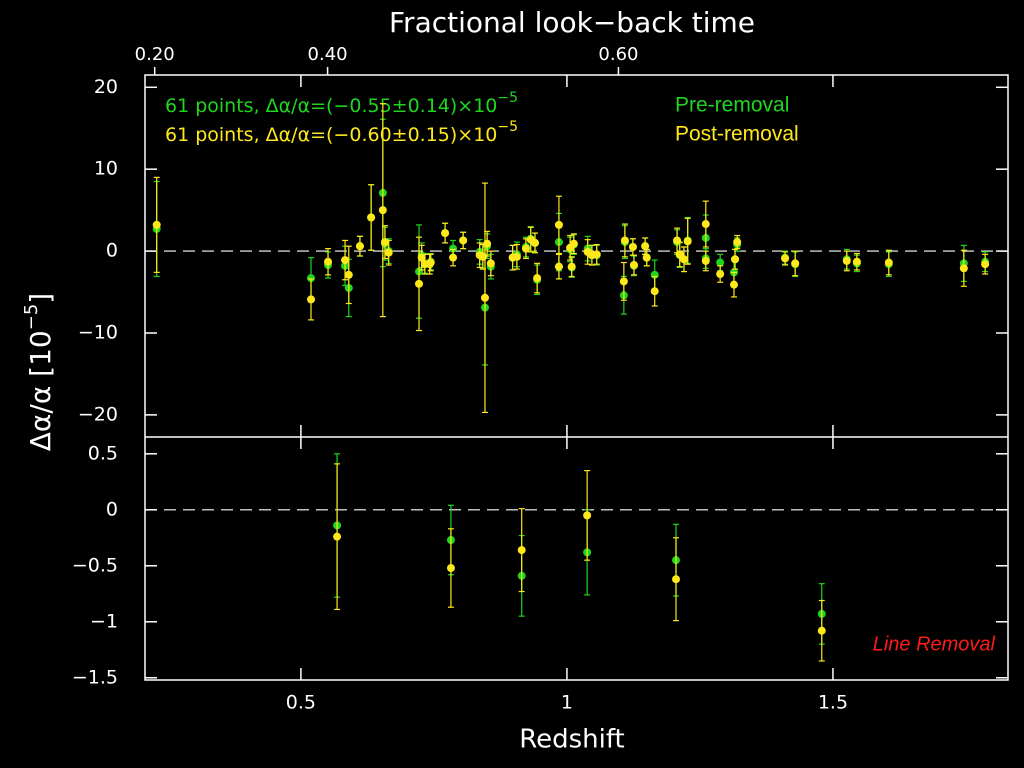 The width and height of the screenshot is (1024, 768). What do you see at coordinates (95, 565) in the screenshot?
I see `y-tick-label: −0.5` at bounding box center [95, 565].